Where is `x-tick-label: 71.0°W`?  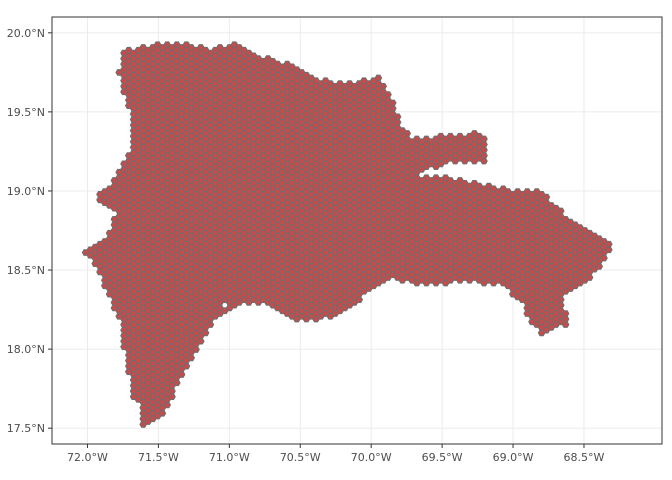 x-tick-label: 71.0°W is located at coordinates (229, 457).